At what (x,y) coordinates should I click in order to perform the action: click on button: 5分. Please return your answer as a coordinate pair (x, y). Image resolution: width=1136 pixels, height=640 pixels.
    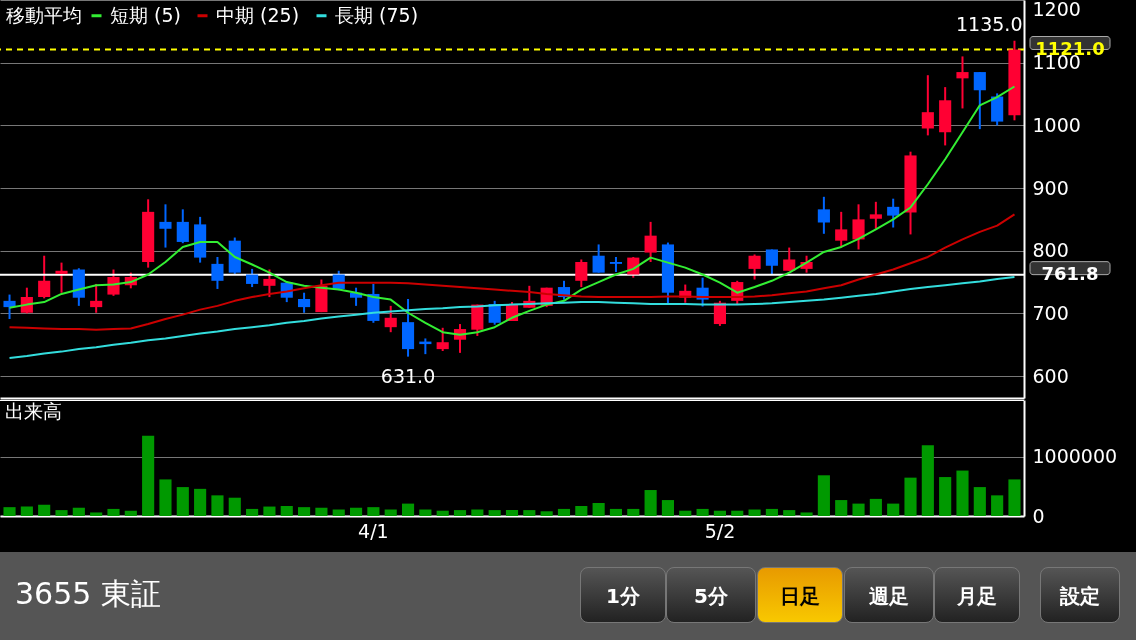
    Looking at the image, I should click on (711, 595).